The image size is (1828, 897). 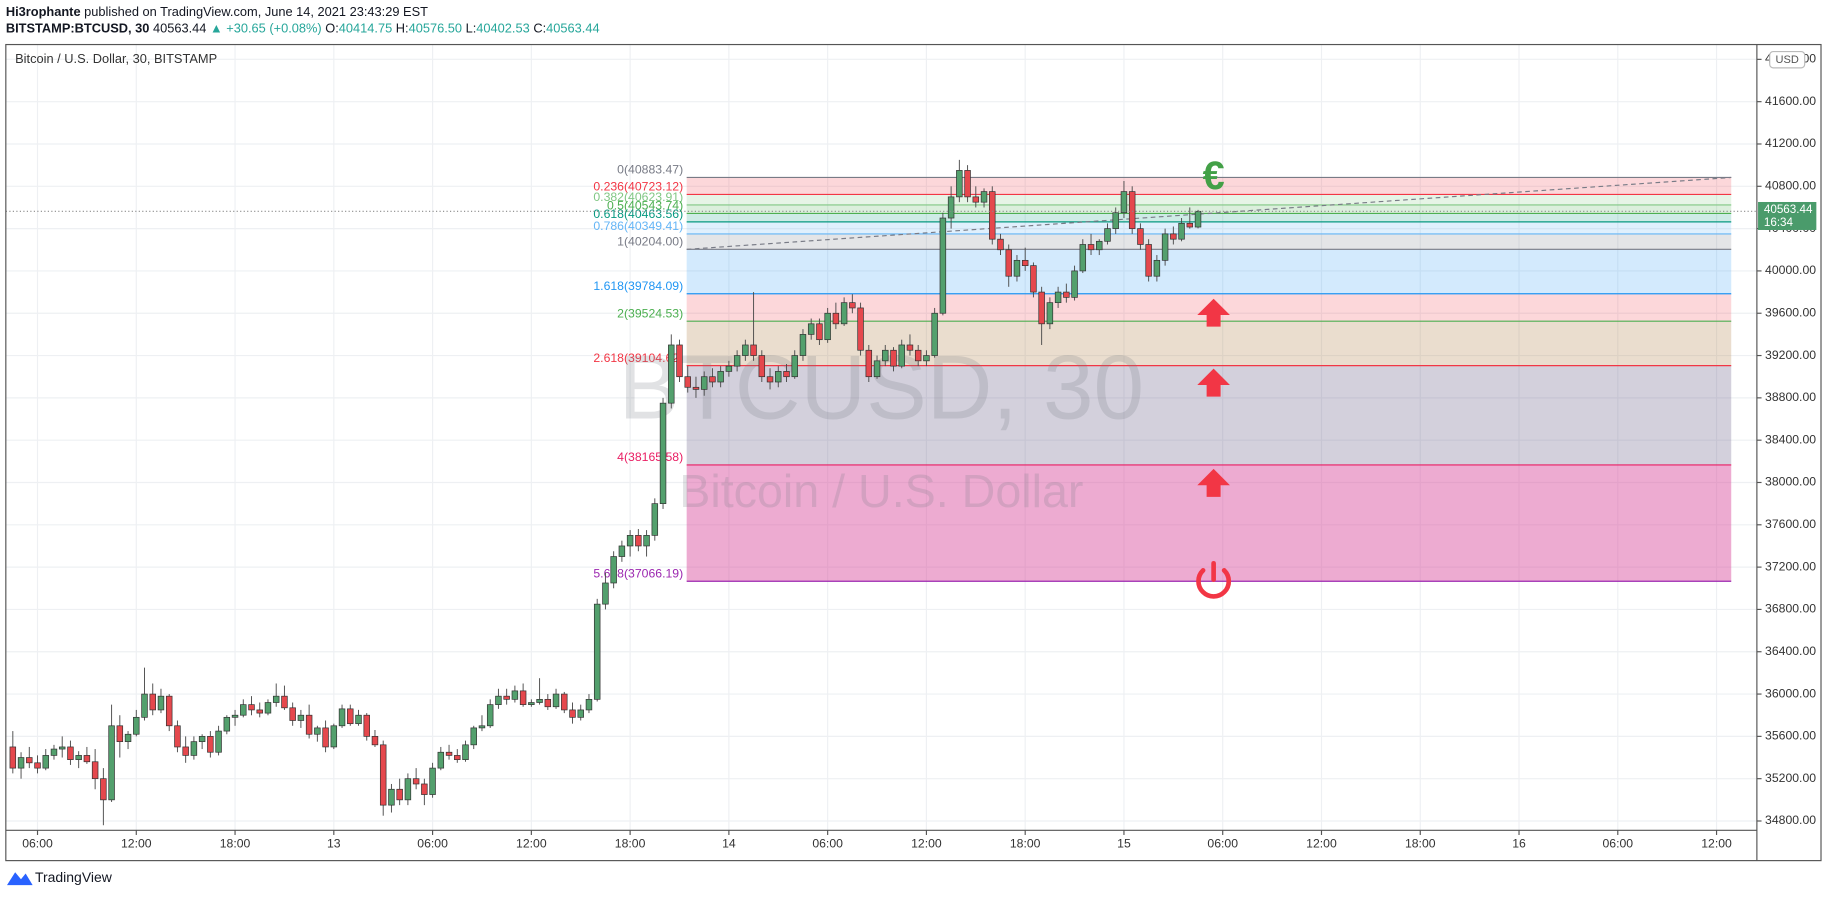 I want to click on y-tick-label: 35600.00, so click(x=1790, y=736).